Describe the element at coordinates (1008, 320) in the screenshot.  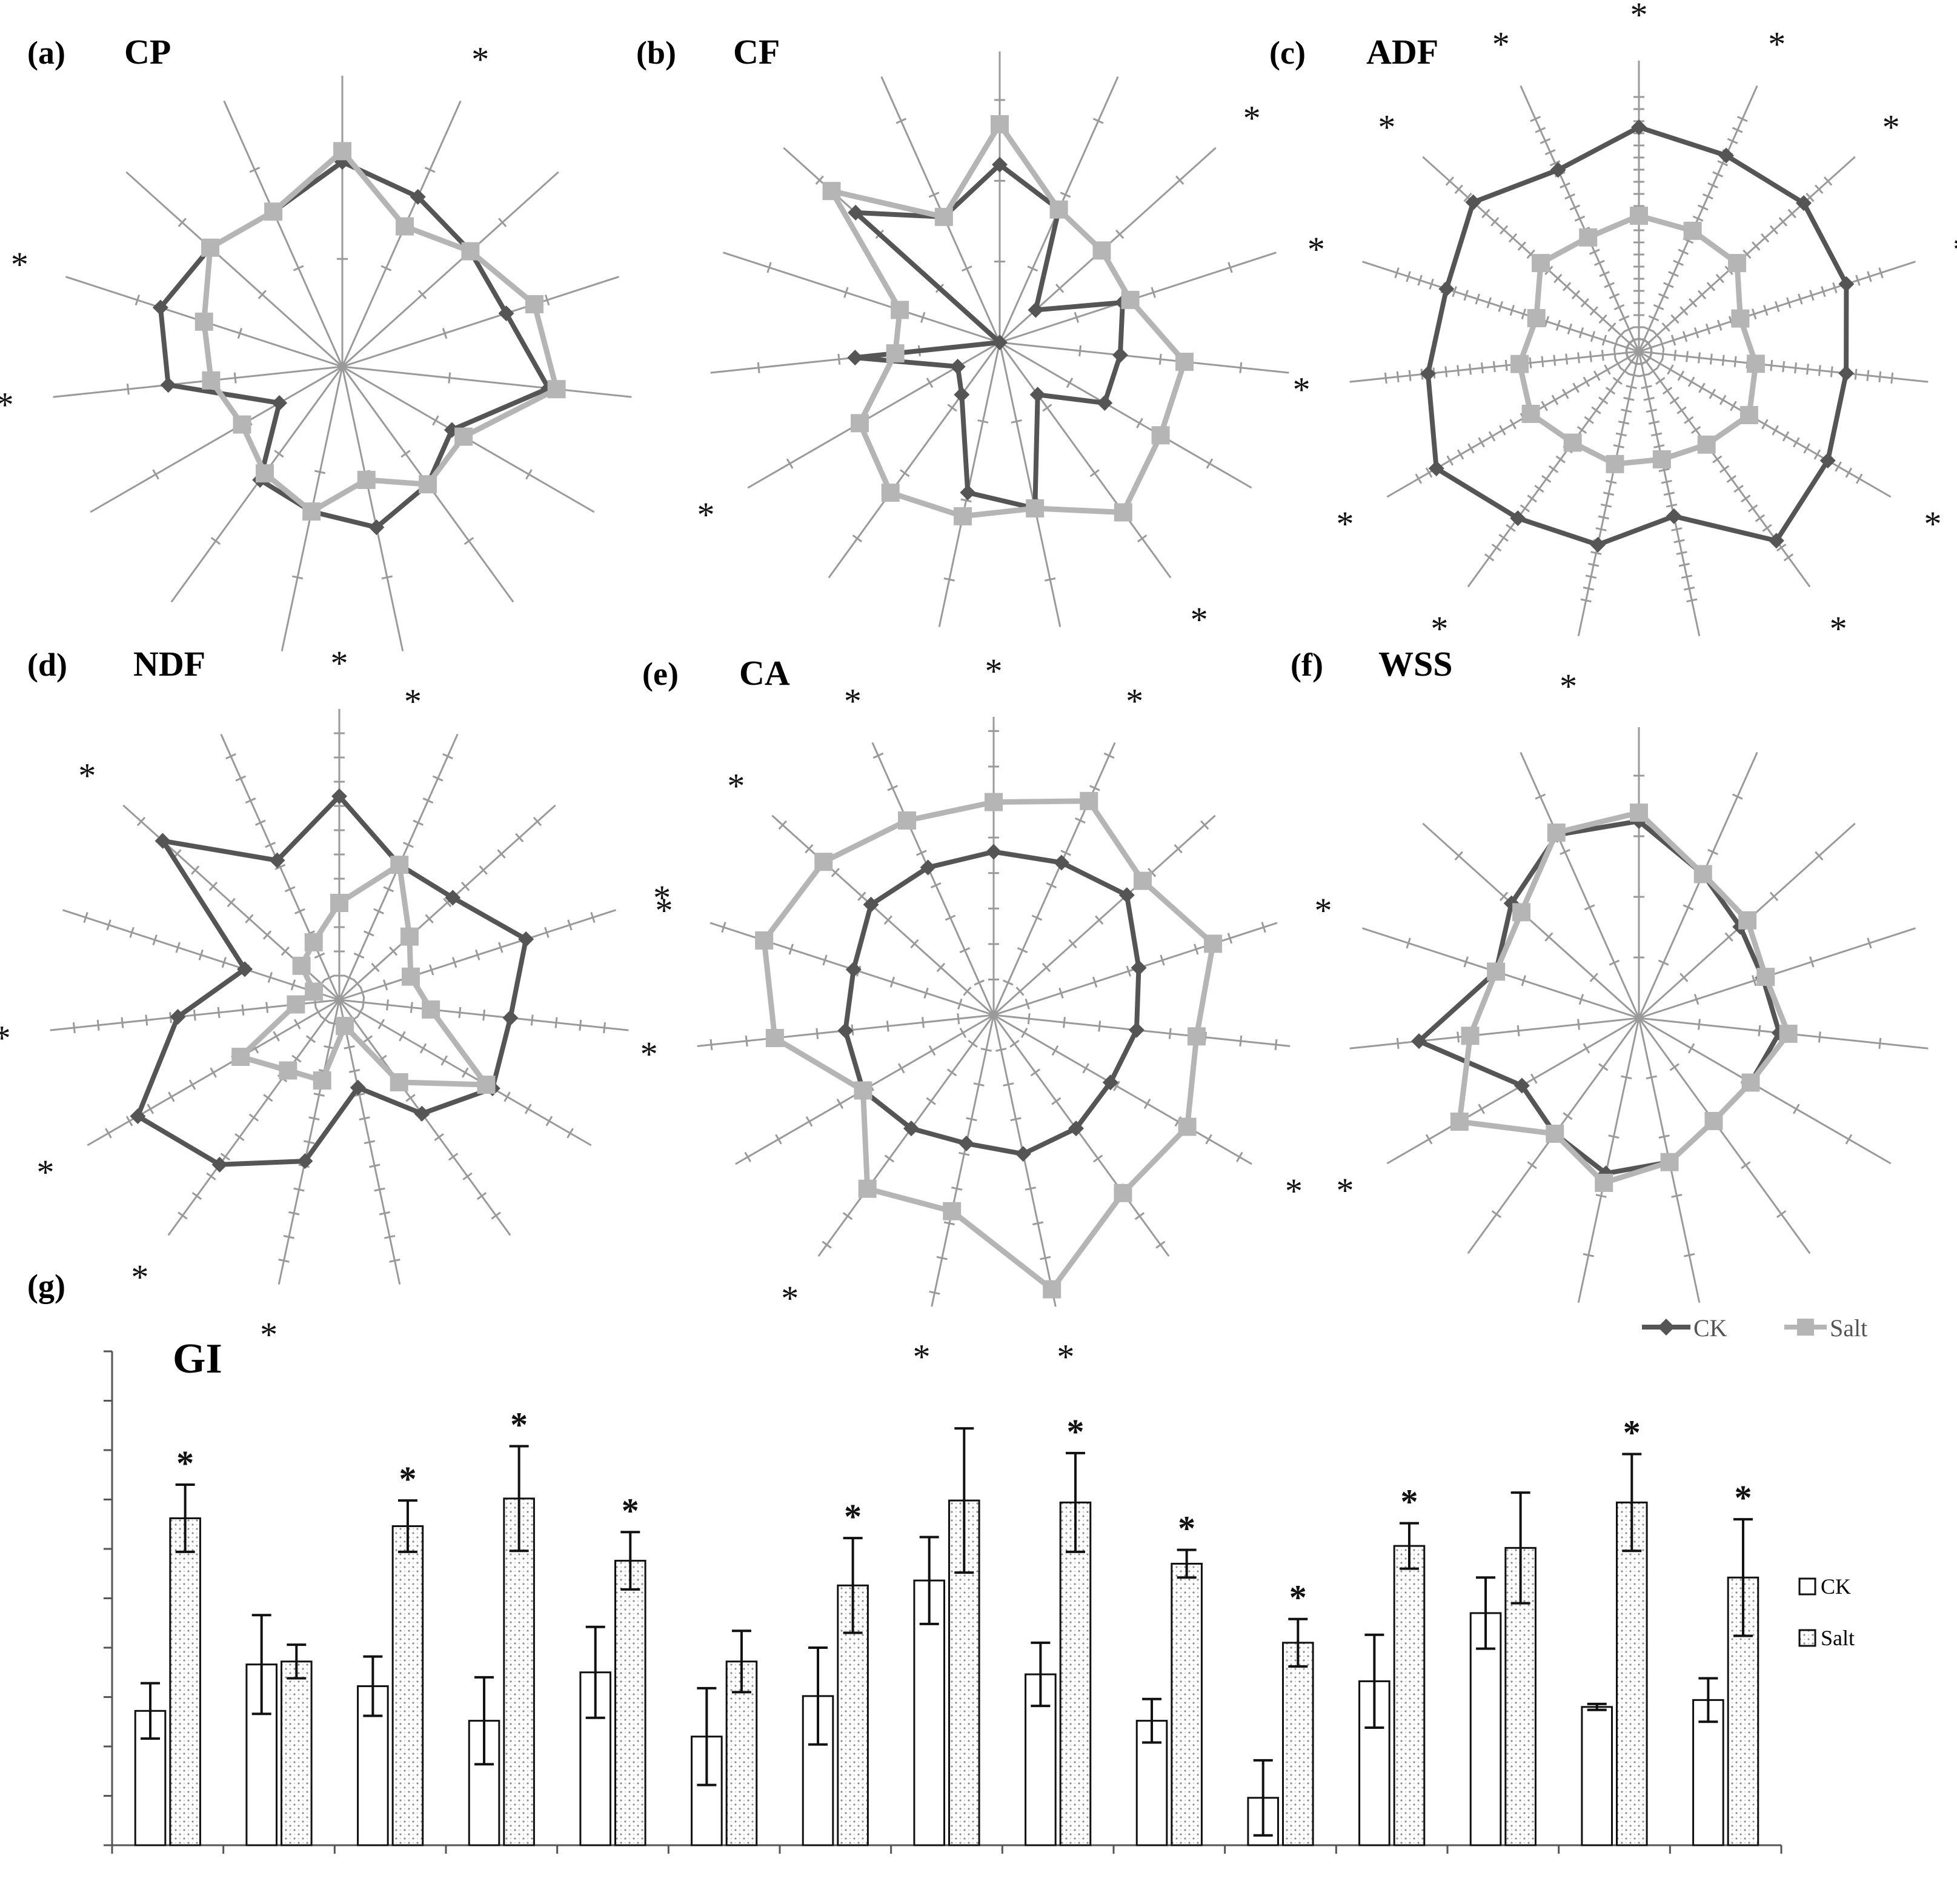
I see `radar-series-line-salt` at that location.